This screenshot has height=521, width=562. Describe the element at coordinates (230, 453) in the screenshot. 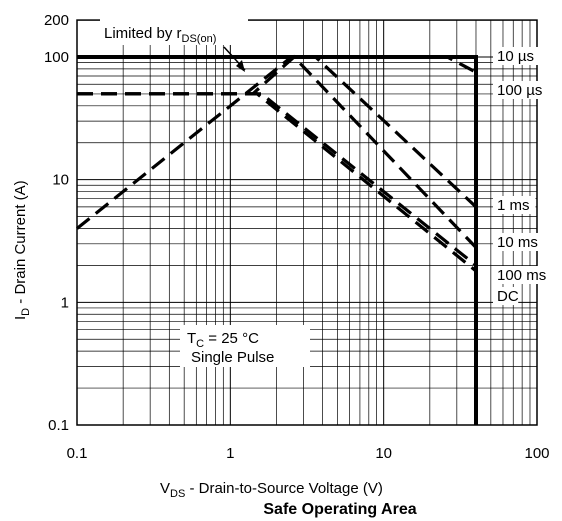

I see `x-tick-label: 1` at that location.